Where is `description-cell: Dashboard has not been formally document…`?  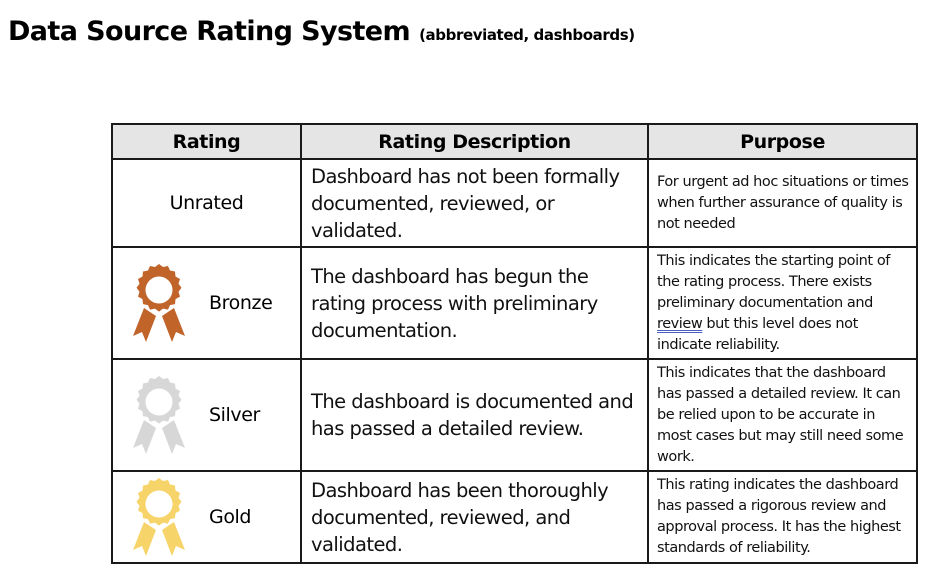
description-cell: Dashboard has not been formally document… is located at coordinates (474, 203).